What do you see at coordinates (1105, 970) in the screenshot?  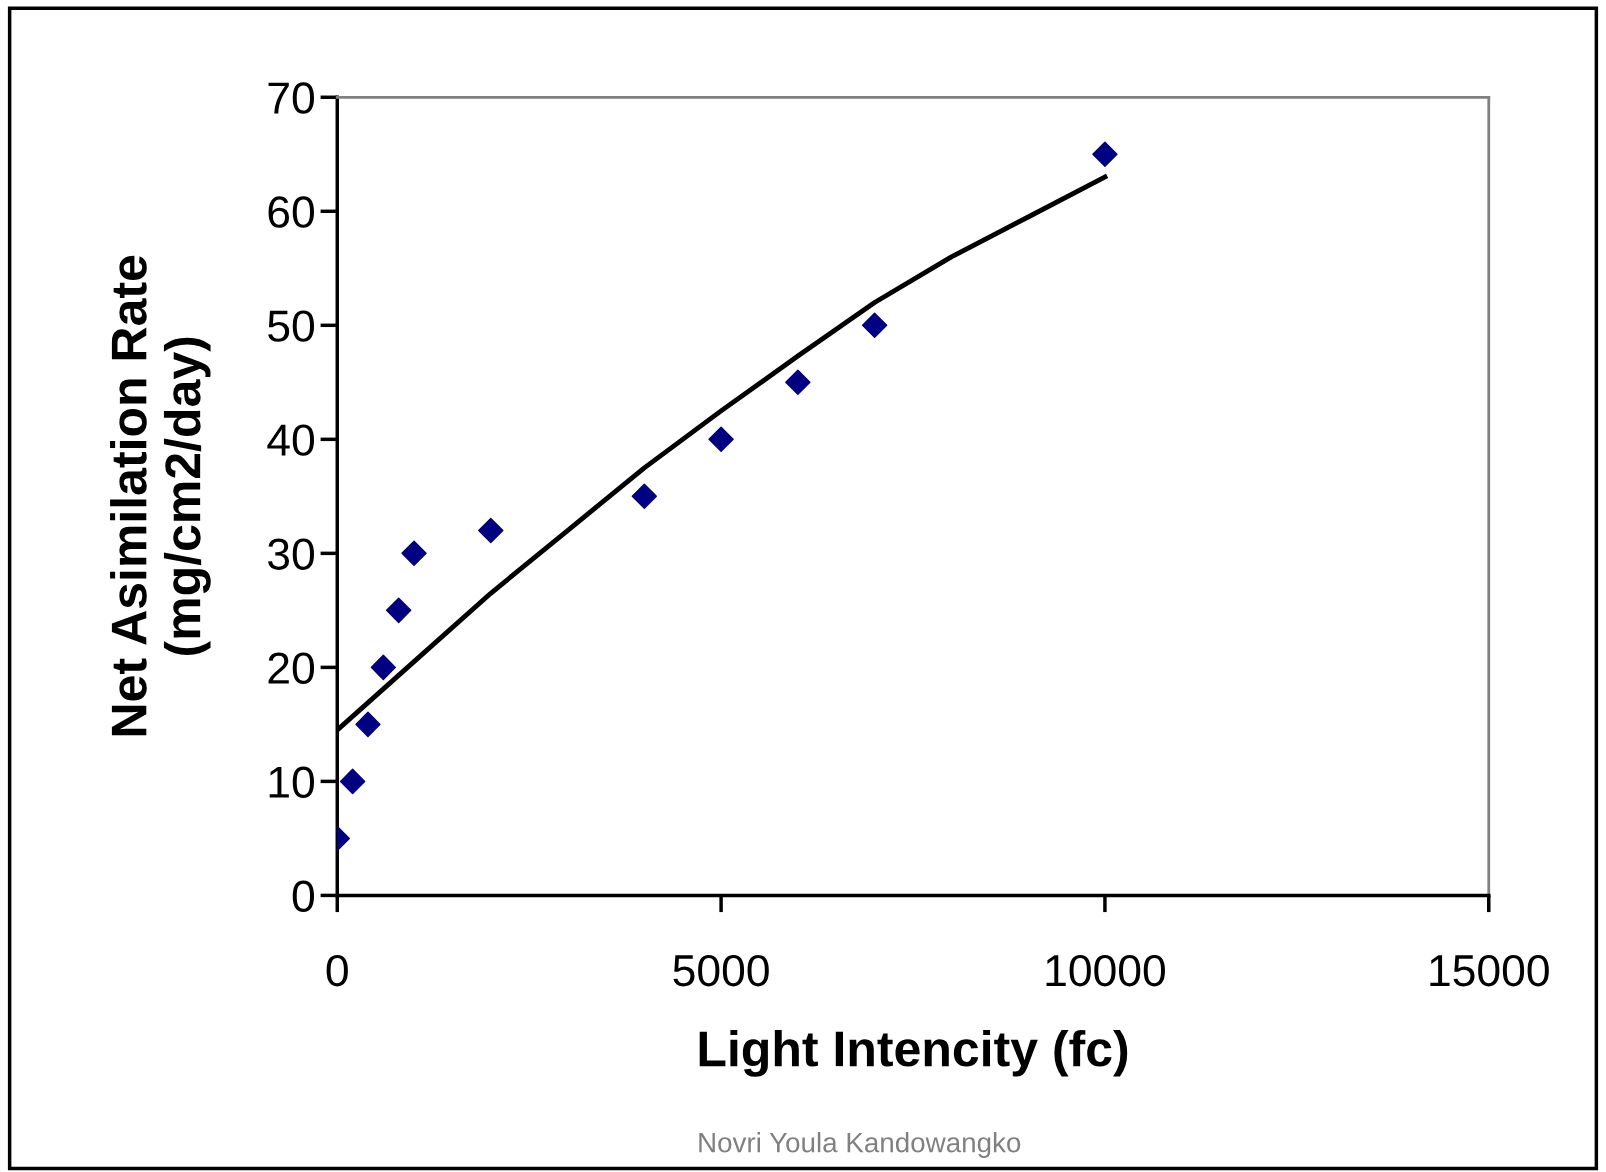 I see `x-tick-label: 10000` at bounding box center [1105, 970].